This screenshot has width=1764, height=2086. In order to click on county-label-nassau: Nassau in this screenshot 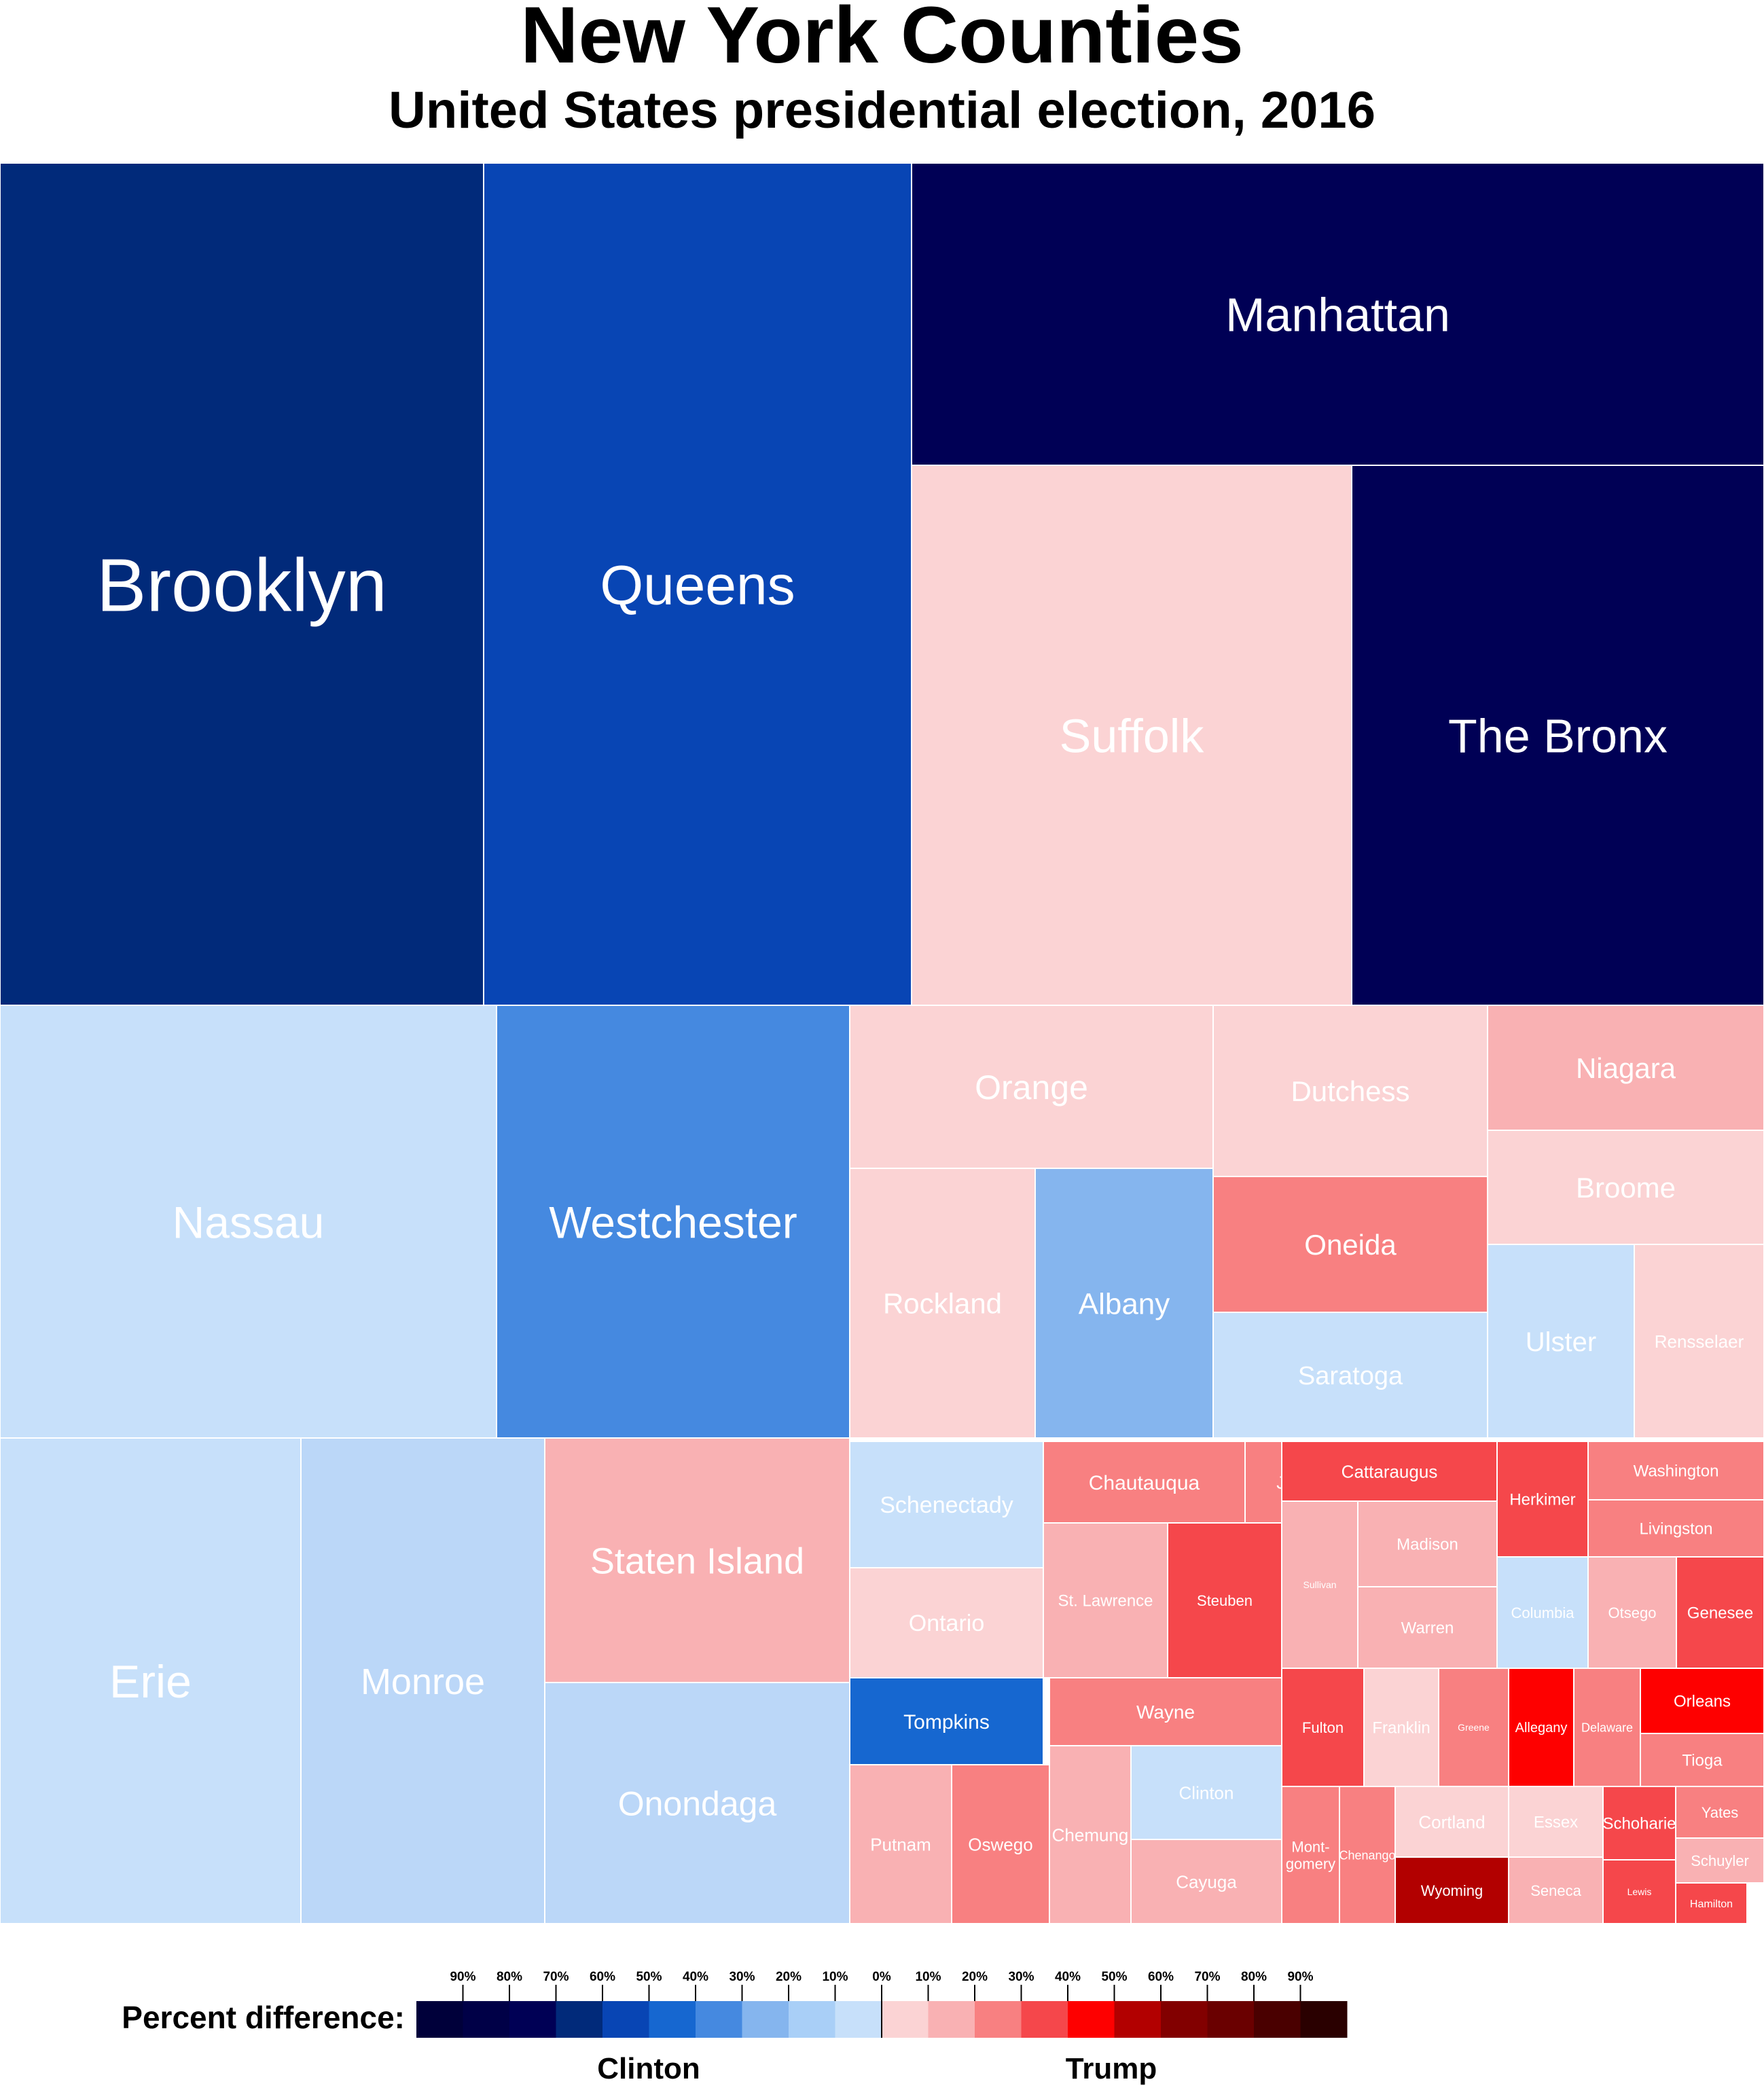, I will do `click(249, 1222)`.